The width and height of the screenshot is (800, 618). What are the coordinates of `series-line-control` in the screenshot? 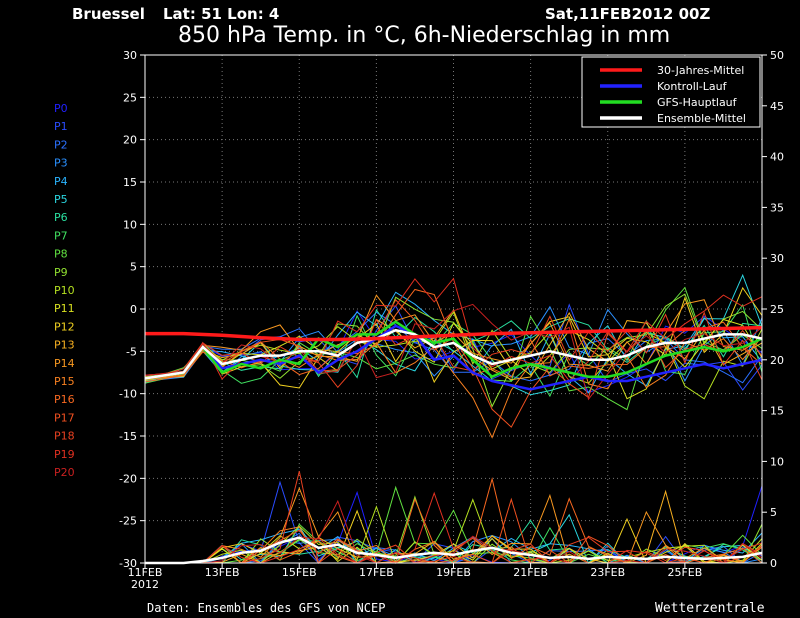 It's located at (453, 357).